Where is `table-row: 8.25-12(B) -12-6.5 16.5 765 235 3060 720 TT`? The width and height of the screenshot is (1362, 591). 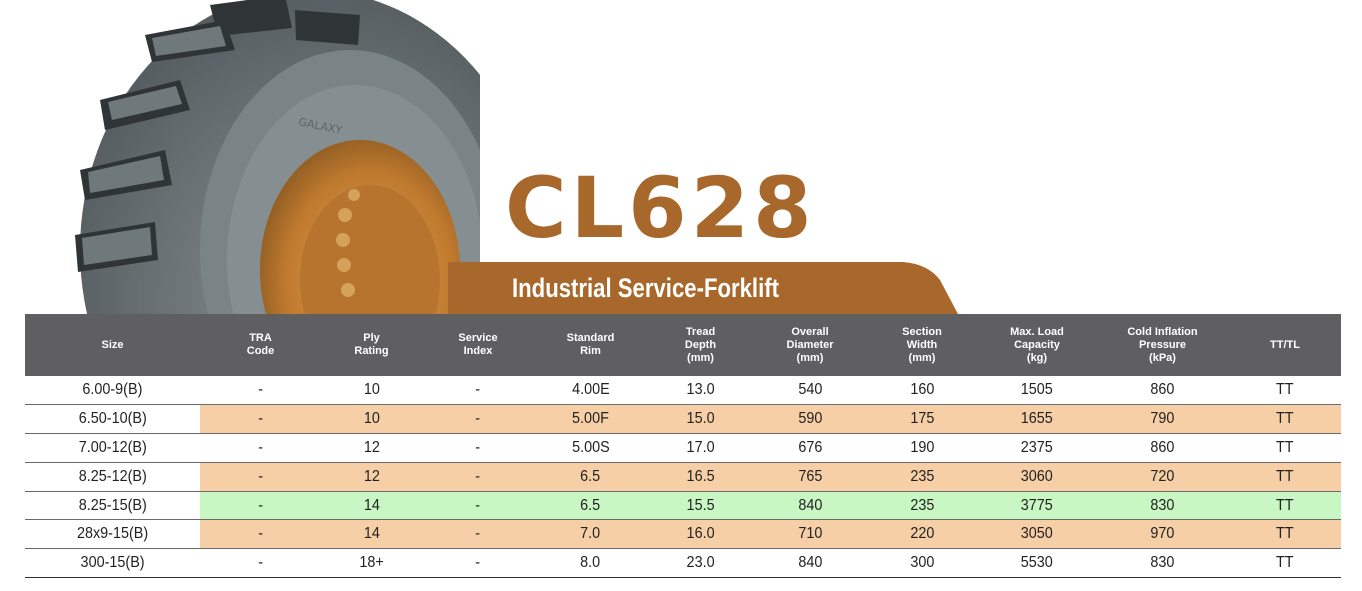 table-row: 8.25-12(B) -12-6.5 16.5 765 235 3060 720 TT is located at coordinates (683, 477).